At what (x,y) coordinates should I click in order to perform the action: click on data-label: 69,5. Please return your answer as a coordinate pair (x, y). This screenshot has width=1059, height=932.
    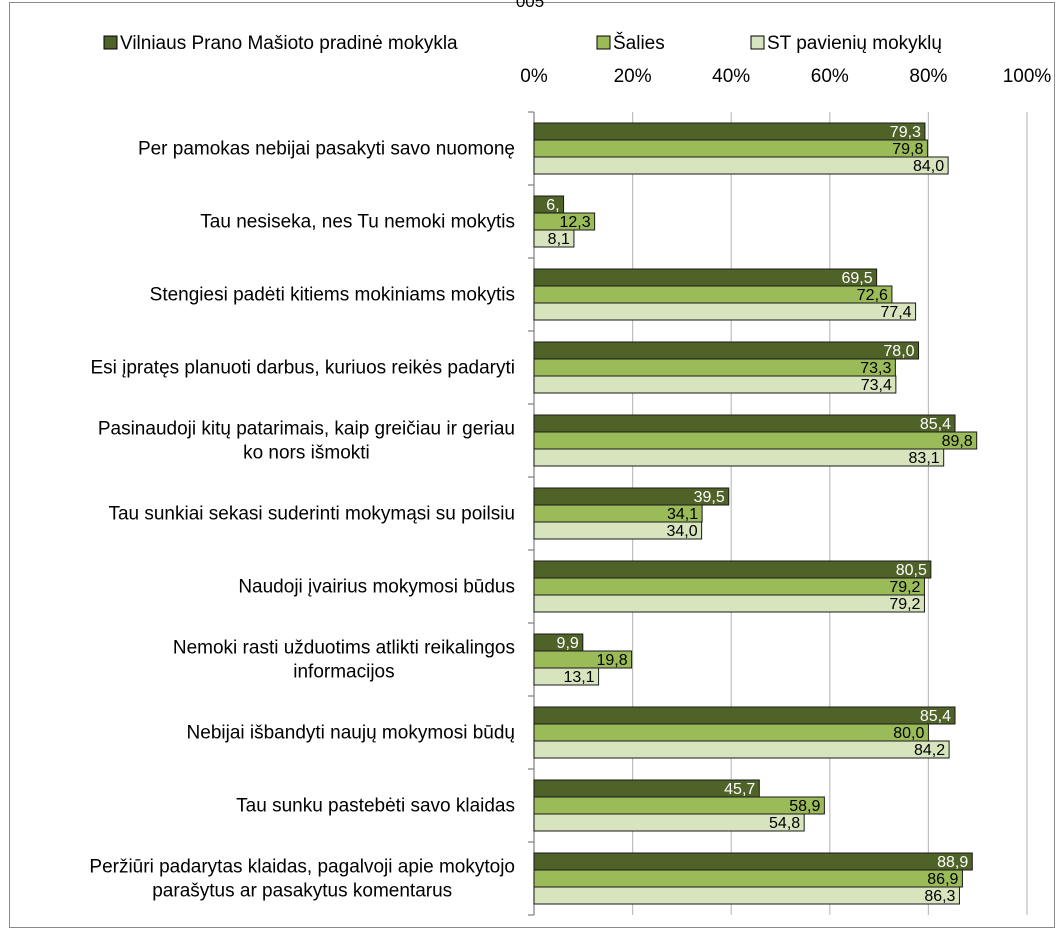
    Looking at the image, I should click on (856, 278).